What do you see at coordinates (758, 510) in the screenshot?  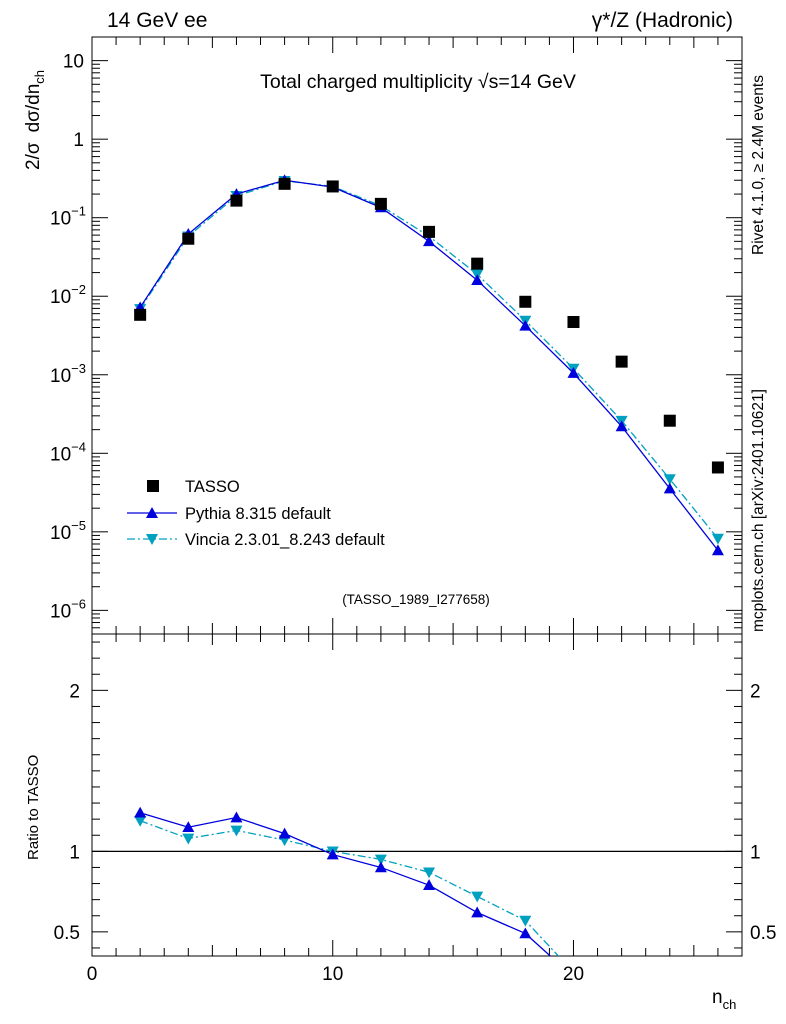 I see `mcplots-label: mcplots.cern.ch [arXiv:2401.10621]` at bounding box center [758, 510].